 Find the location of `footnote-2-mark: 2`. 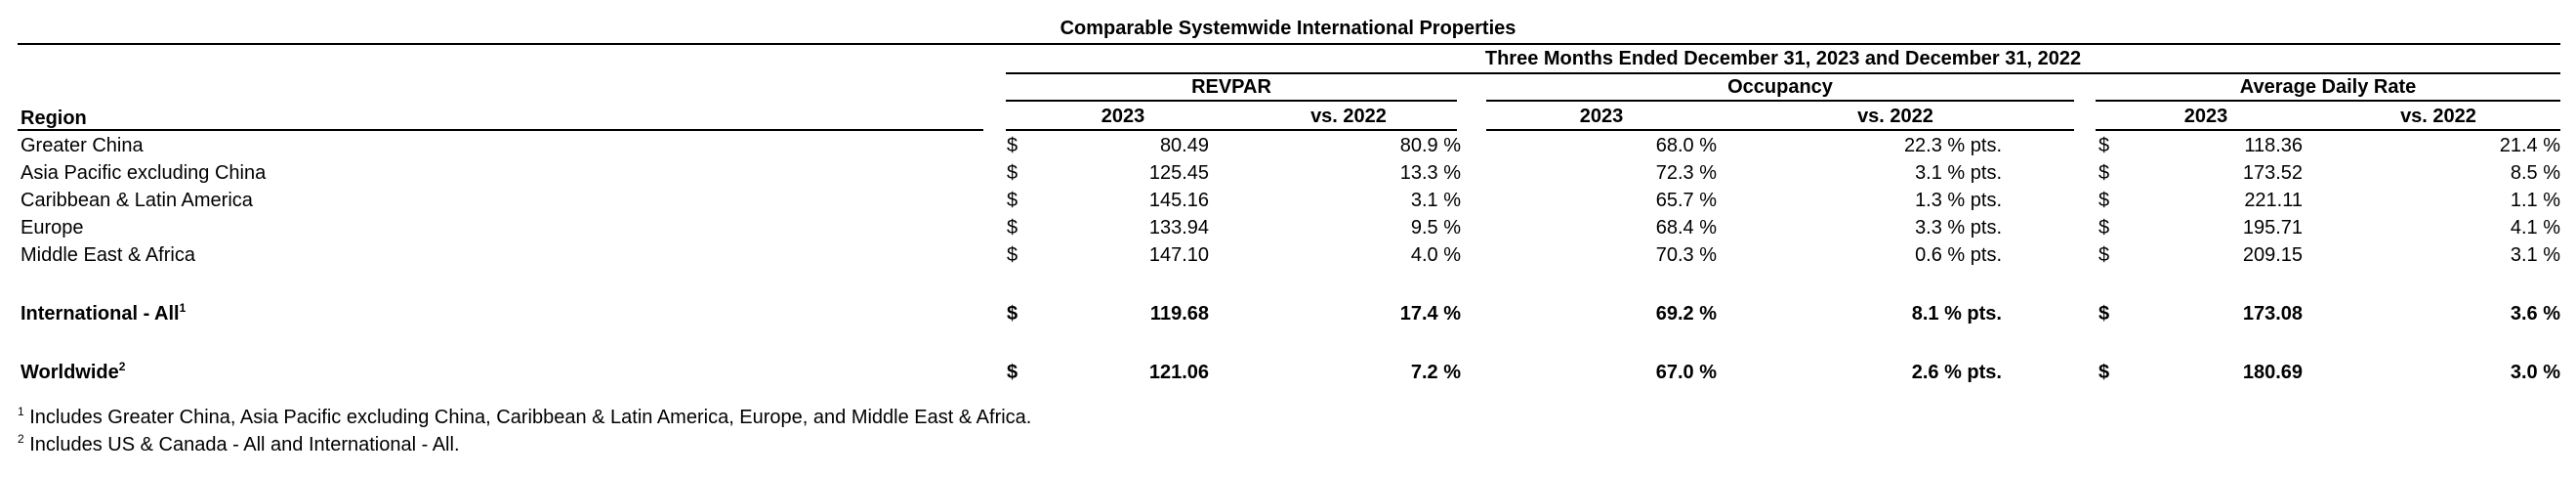

footnote-2-mark: 2 is located at coordinates (21, 439).